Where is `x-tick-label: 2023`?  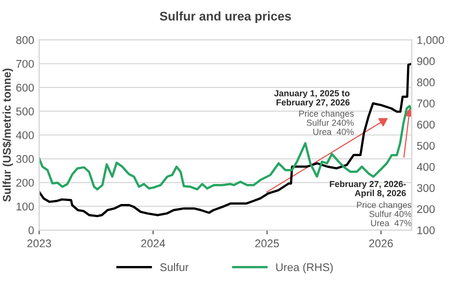
x-tick-label: 2023 is located at coordinates (39, 243).